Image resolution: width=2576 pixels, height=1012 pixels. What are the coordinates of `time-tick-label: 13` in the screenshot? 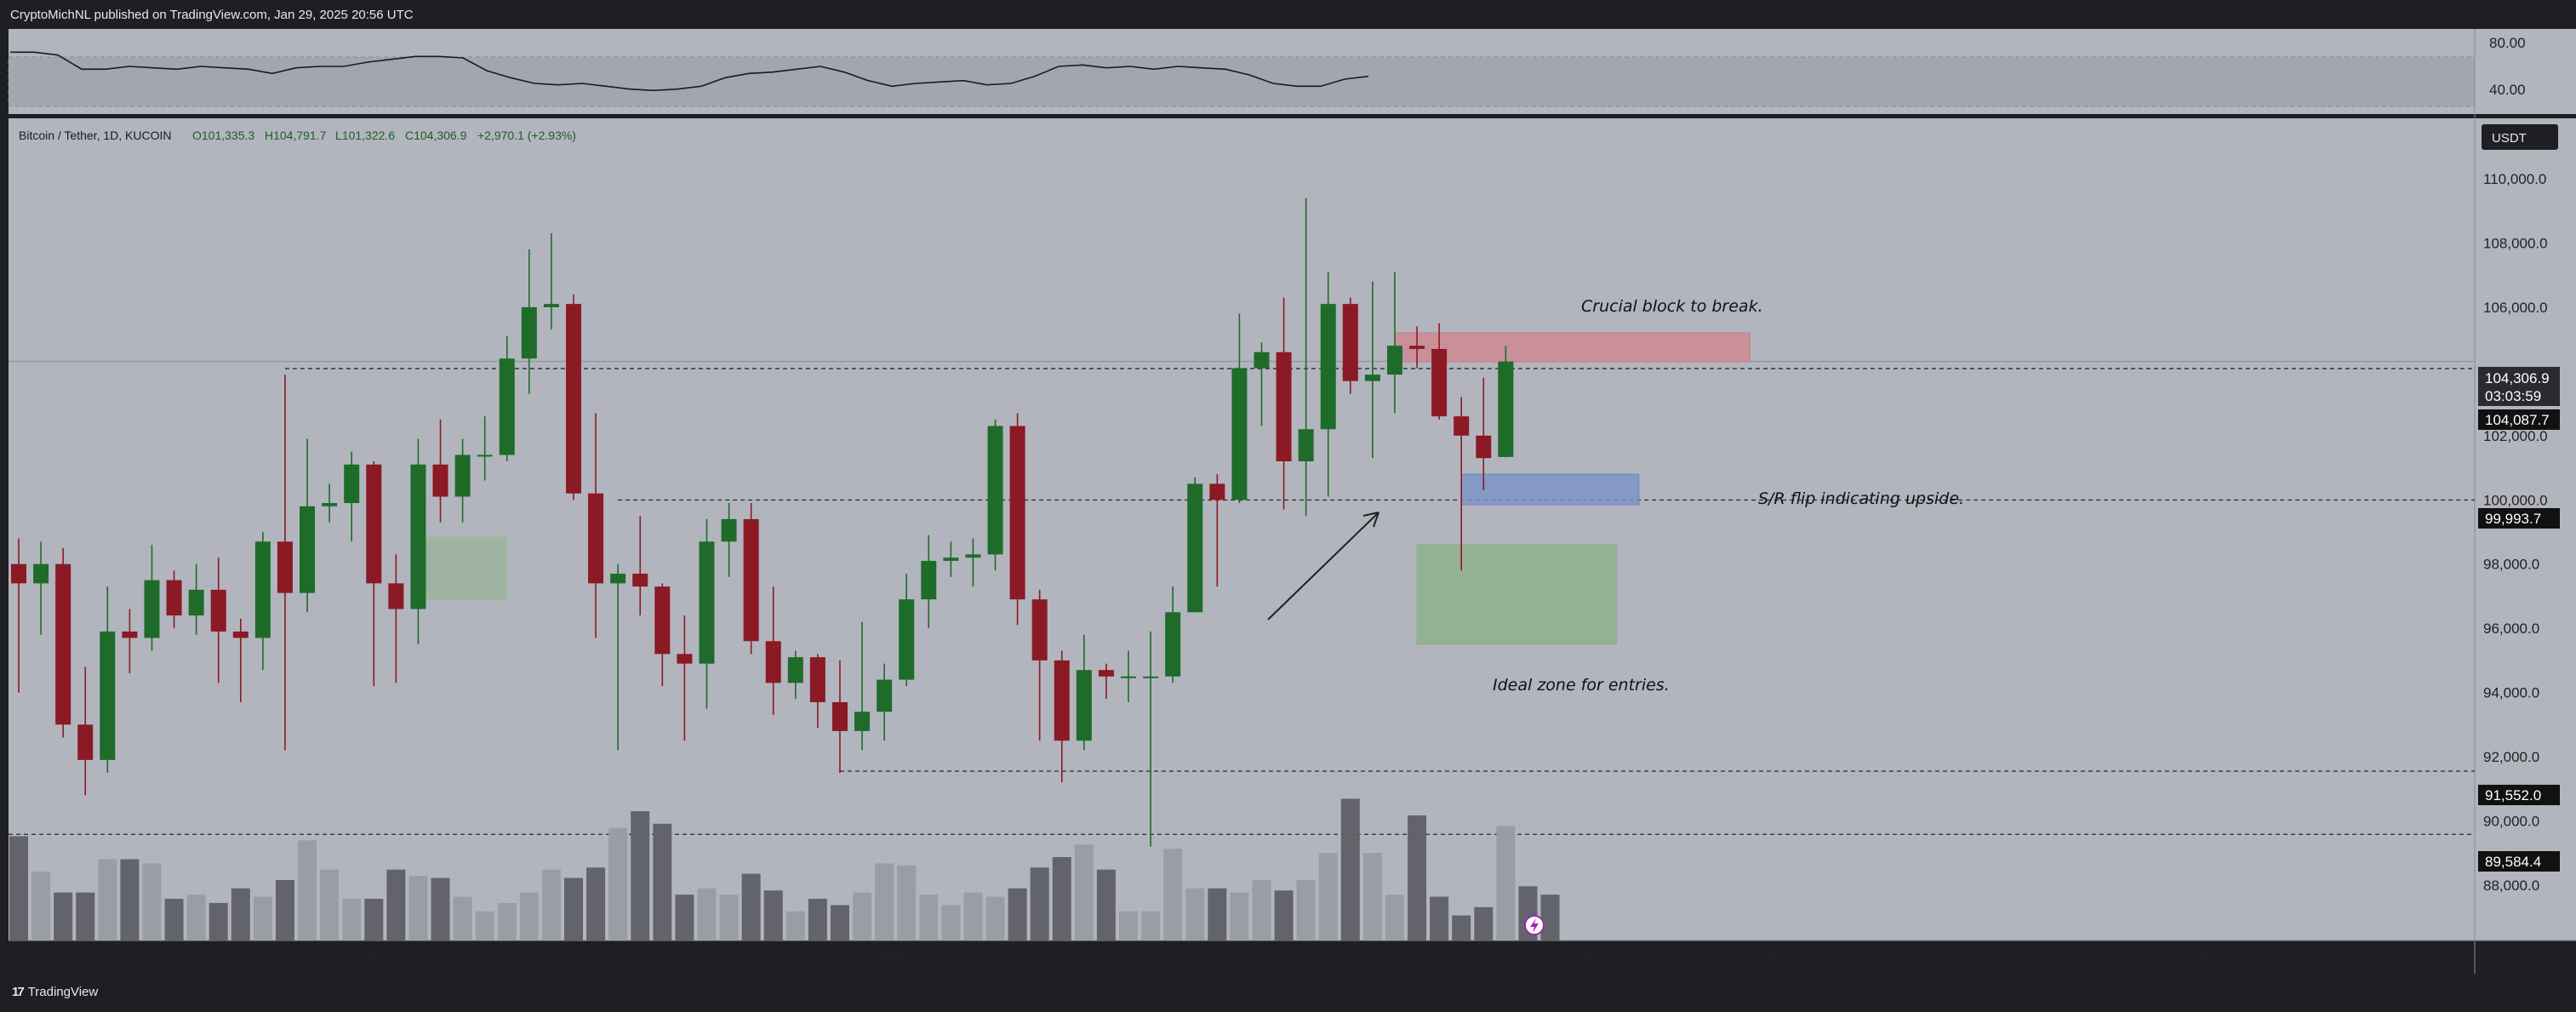 It's located at (1152, 957).